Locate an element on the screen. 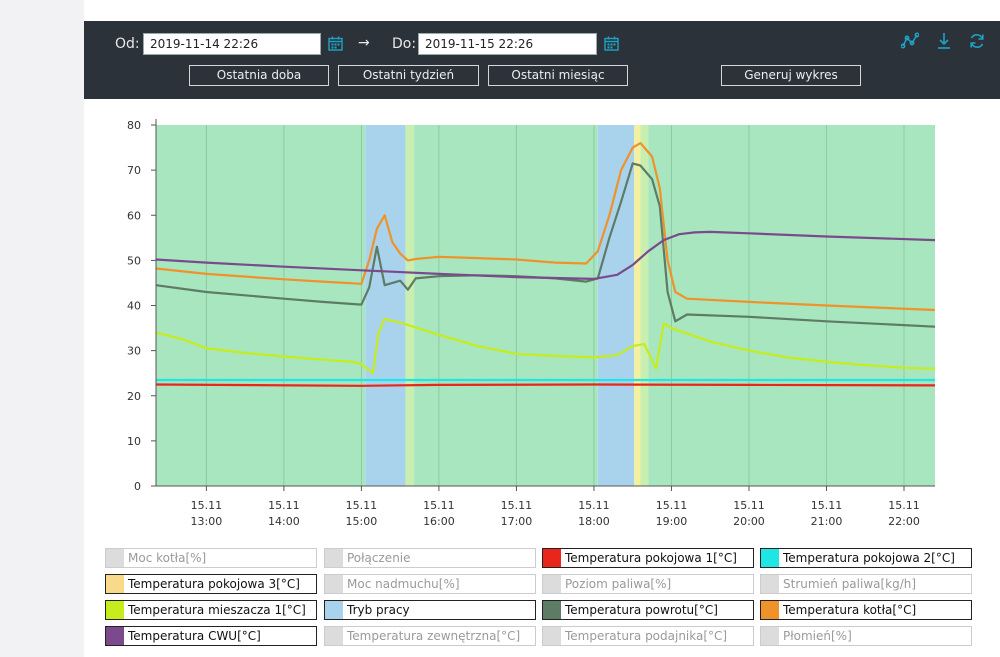  refresh-icon is located at coordinates (977, 41).